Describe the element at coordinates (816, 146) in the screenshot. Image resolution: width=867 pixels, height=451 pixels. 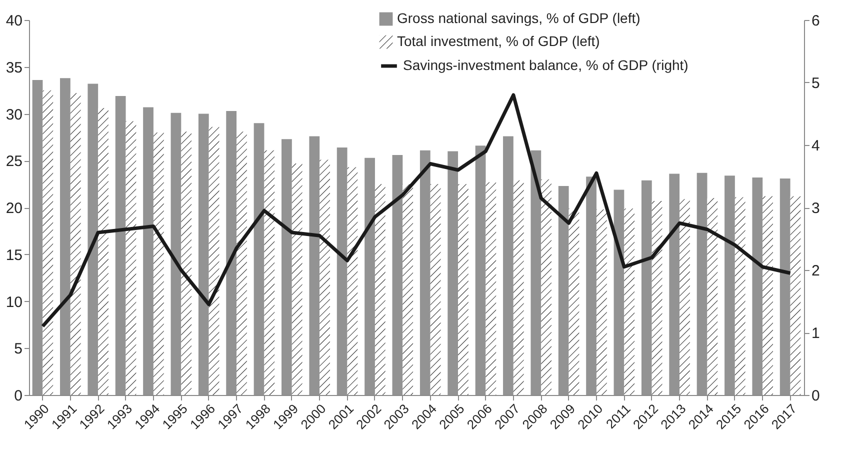
I see `y2-tick-label: 4` at that location.